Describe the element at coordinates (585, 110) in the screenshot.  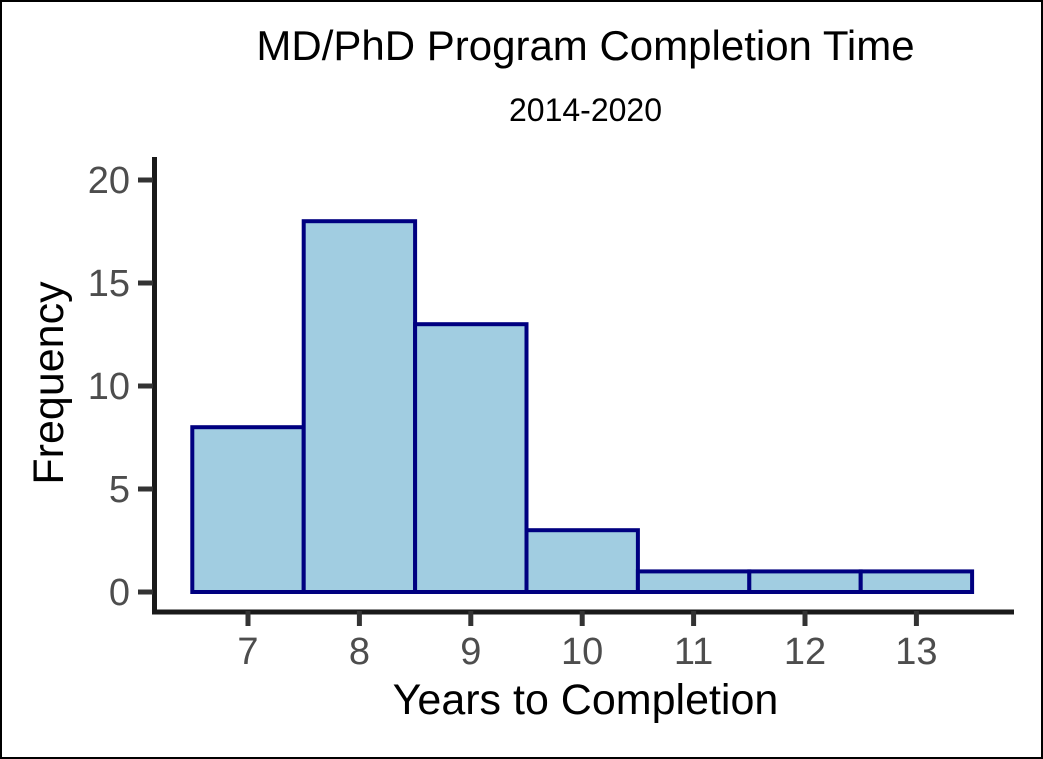
I see `chart-subtitle: 2014-2020` at that location.